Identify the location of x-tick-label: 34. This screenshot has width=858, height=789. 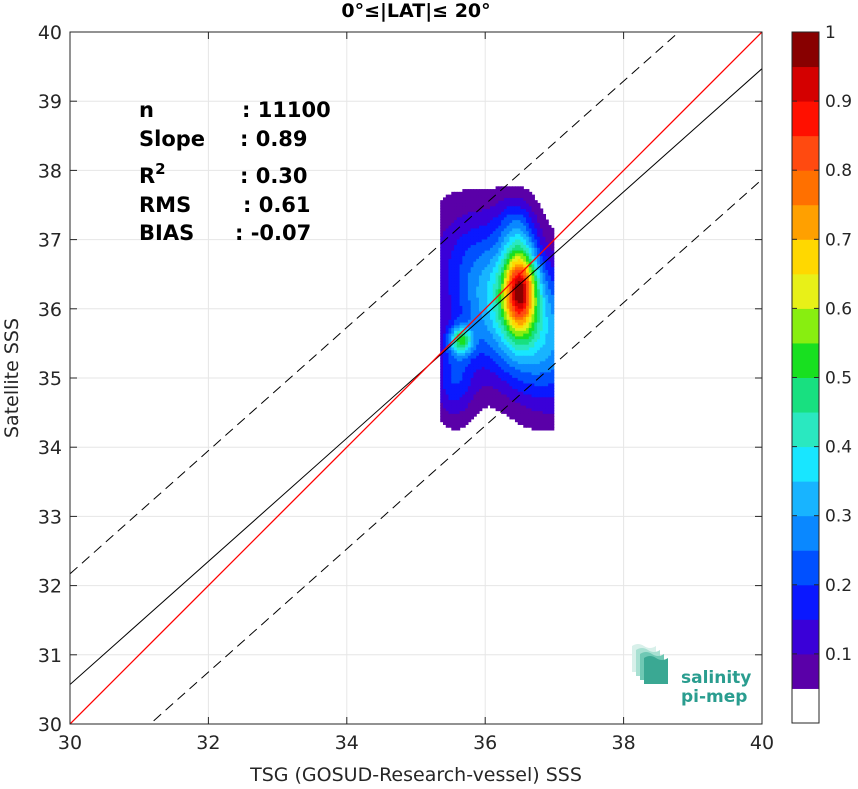
(347, 743).